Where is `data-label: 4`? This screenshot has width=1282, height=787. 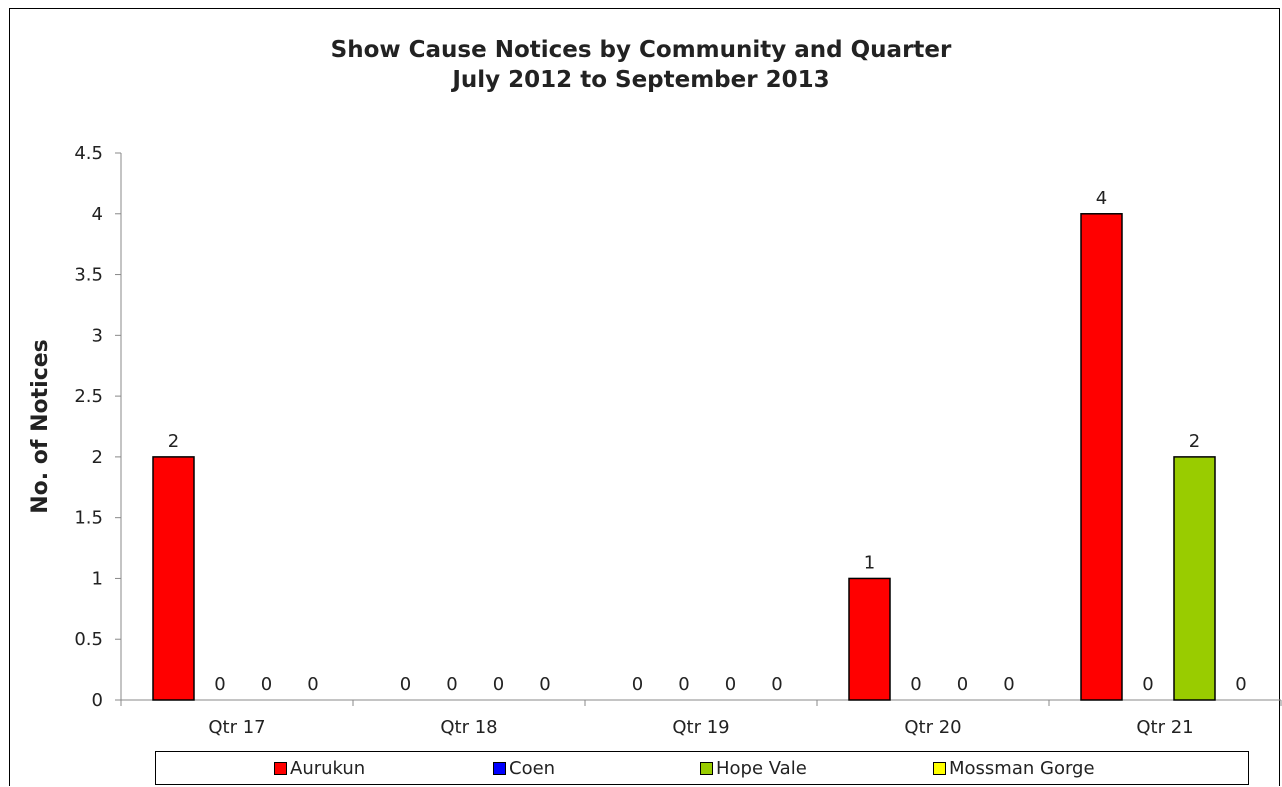 data-label: 4 is located at coordinates (1101, 198).